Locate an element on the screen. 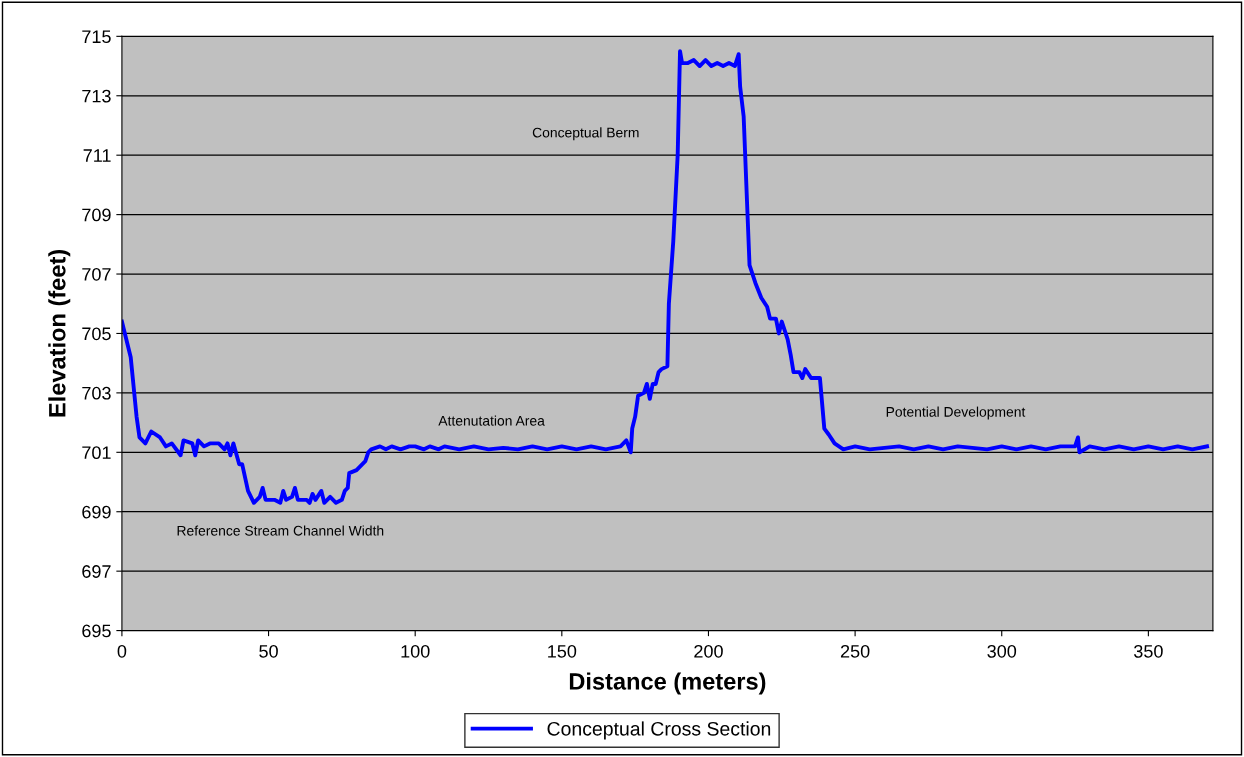  y-tick-label: 697 is located at coordinates (96, 571).